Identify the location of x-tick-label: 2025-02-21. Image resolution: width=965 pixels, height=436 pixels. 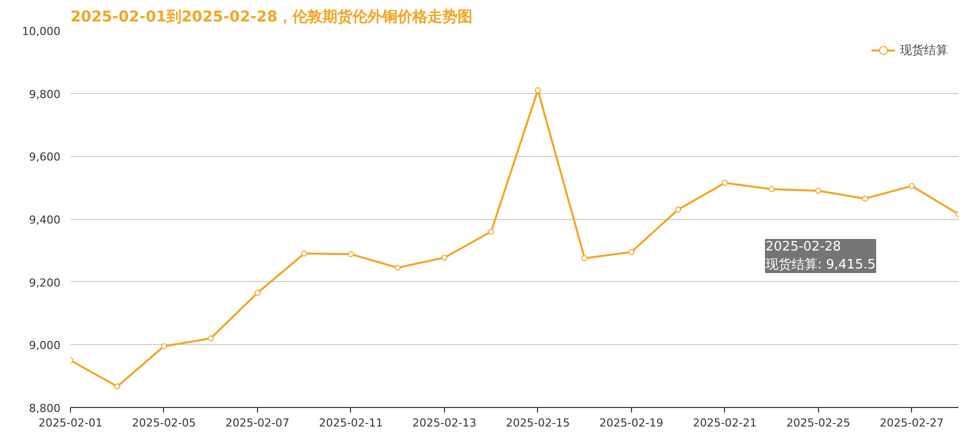
(724, 423).